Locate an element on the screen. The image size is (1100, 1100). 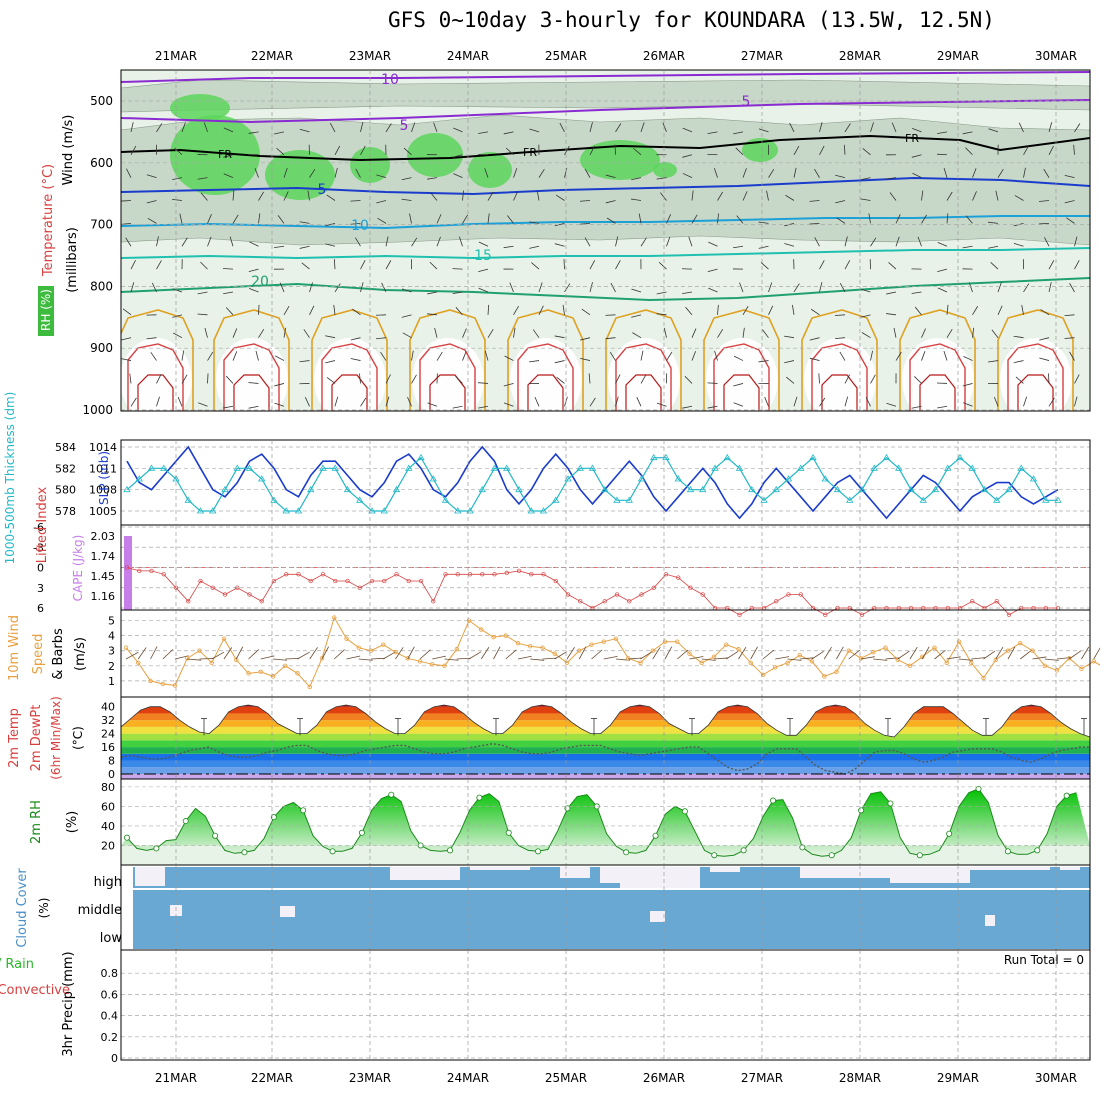
pressure-tick: 600 is located at coordinates (101, 163).